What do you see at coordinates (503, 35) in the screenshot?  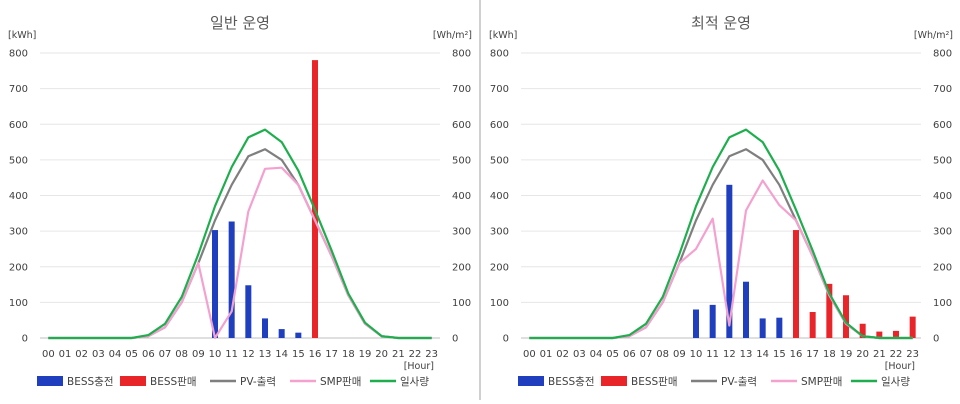 I see `y-left-unit-label: [kWh]` at bounding box center [503, 35].